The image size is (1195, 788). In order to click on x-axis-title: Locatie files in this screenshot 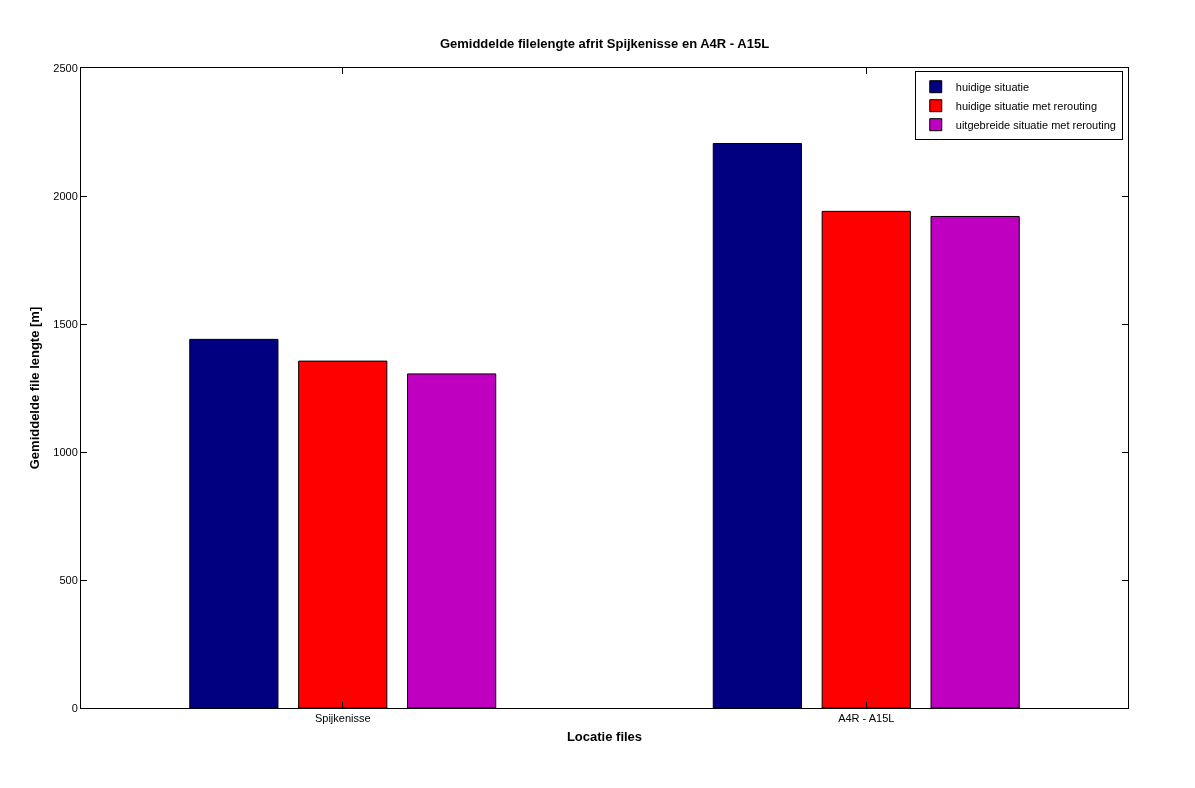, I will do `click(604, 736)`.